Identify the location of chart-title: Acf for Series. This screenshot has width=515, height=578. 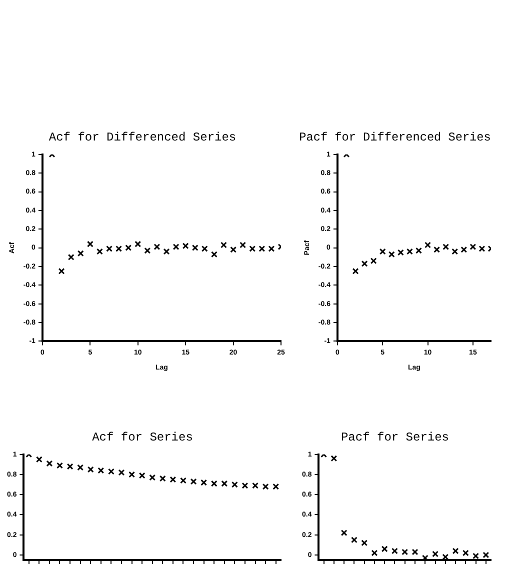
(142, 437).